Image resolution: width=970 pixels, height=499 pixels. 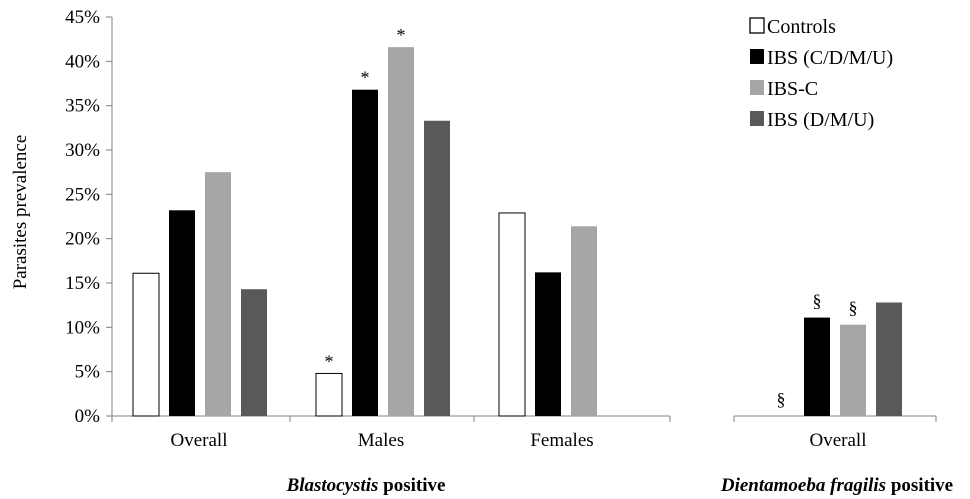 What do you see at coordinates (82, 17) in the screenshot?
I see `y-tick-label: 45%` at bounding box center [82, 17].